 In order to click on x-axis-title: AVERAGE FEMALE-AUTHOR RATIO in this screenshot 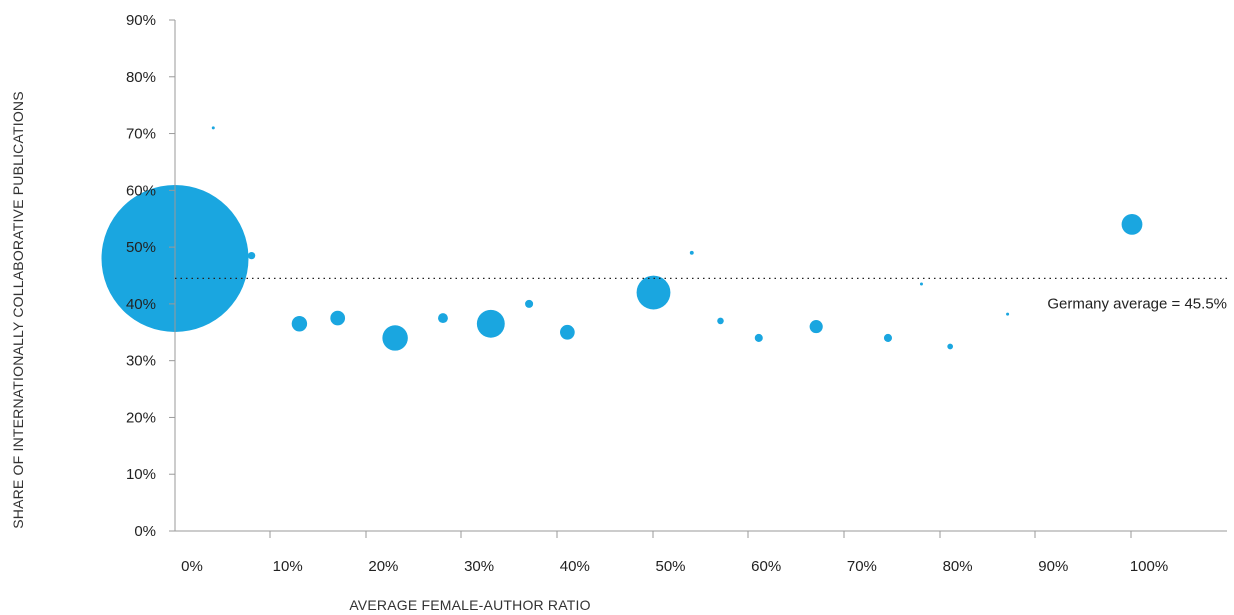, I will do `click(469, 605)`.